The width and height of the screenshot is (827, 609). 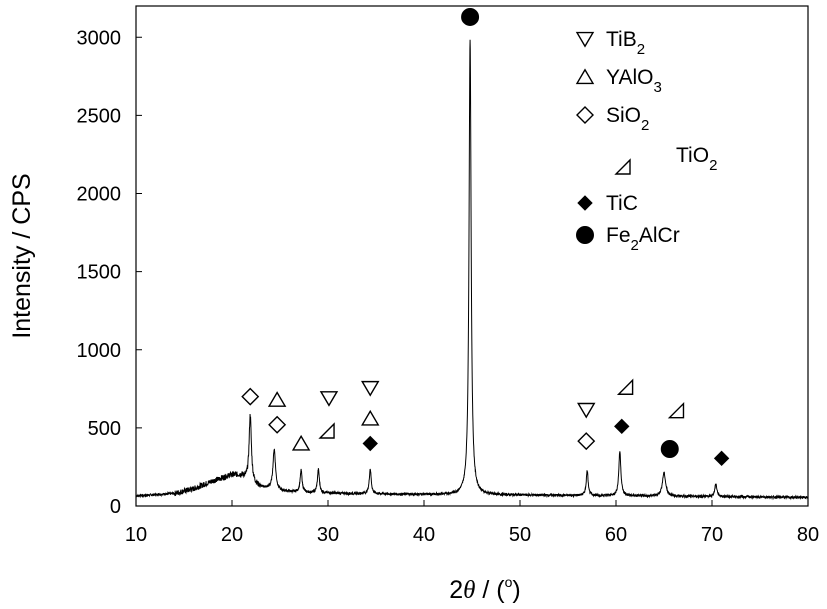 I want to click on legend-label: TiC, so click(x=622, y=203).